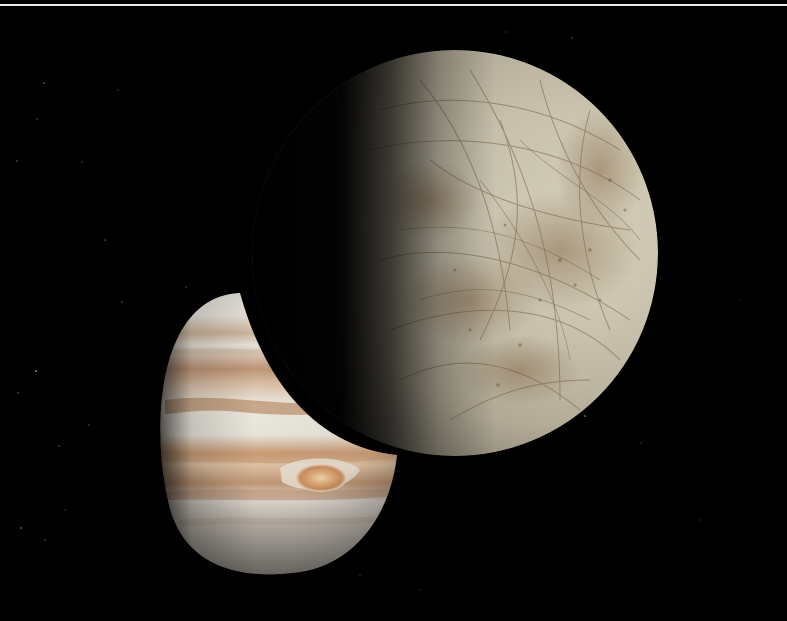 The width and height of the screenshot is (787, 621). What do you see at coordinates (393, 5) in the screenshot?
I see `top-border-line` at bounding box center [393, 5].